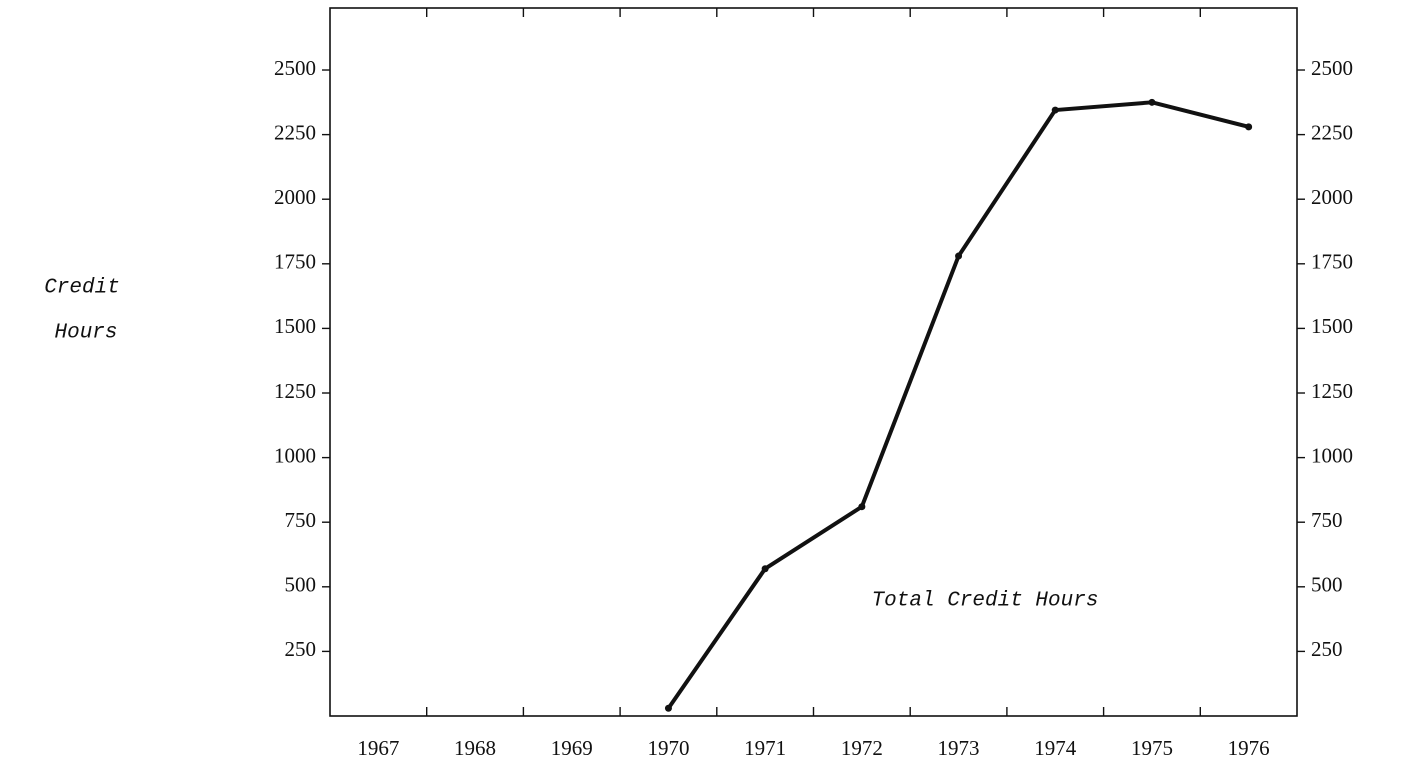 This screenshot has width=1403, height=767. Describe the element at coordinates (572, 748) in the screenshot. I see `x-tick-label: 1969` at that location.